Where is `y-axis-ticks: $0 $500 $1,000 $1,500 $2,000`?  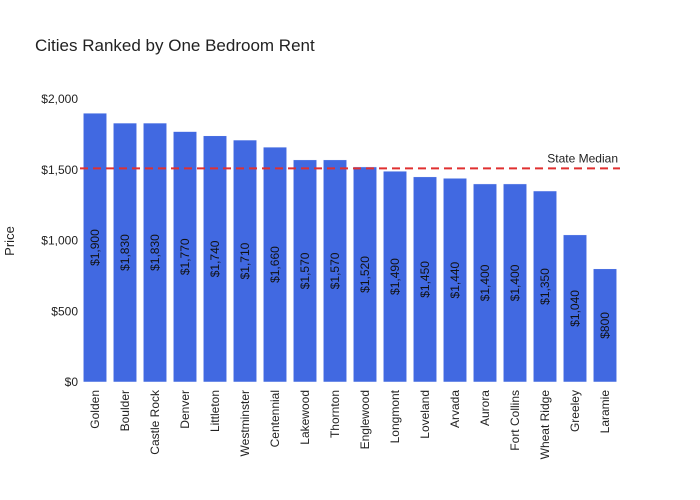 y-axis-ticks: $0 $500 $1,000 $1,500 $2,000 is located at coordinates (59, 240).